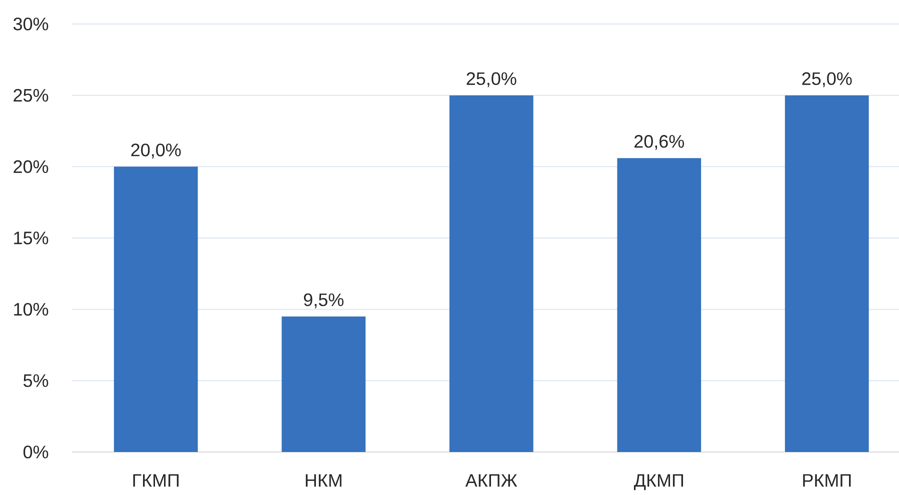 The image size is (899, 495). What do you see at coordinates (31, 309) in the screenshot?
I see `y-tick-label: 10%` at bounding box center [31, 309].